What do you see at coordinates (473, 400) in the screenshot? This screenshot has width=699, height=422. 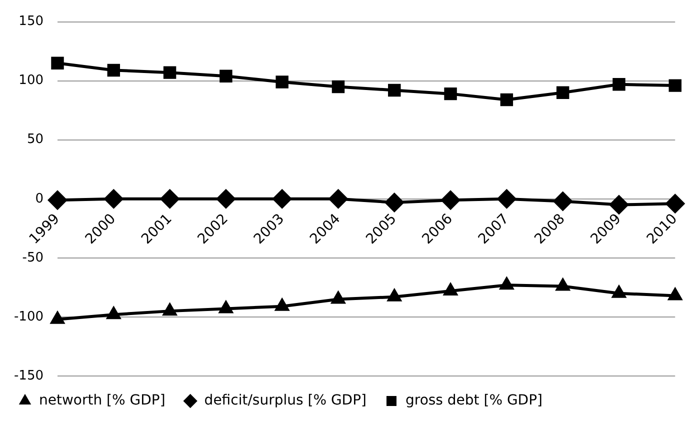 I see `legend-label: gross debt [% GDP]` at bounding box center [473, 400].